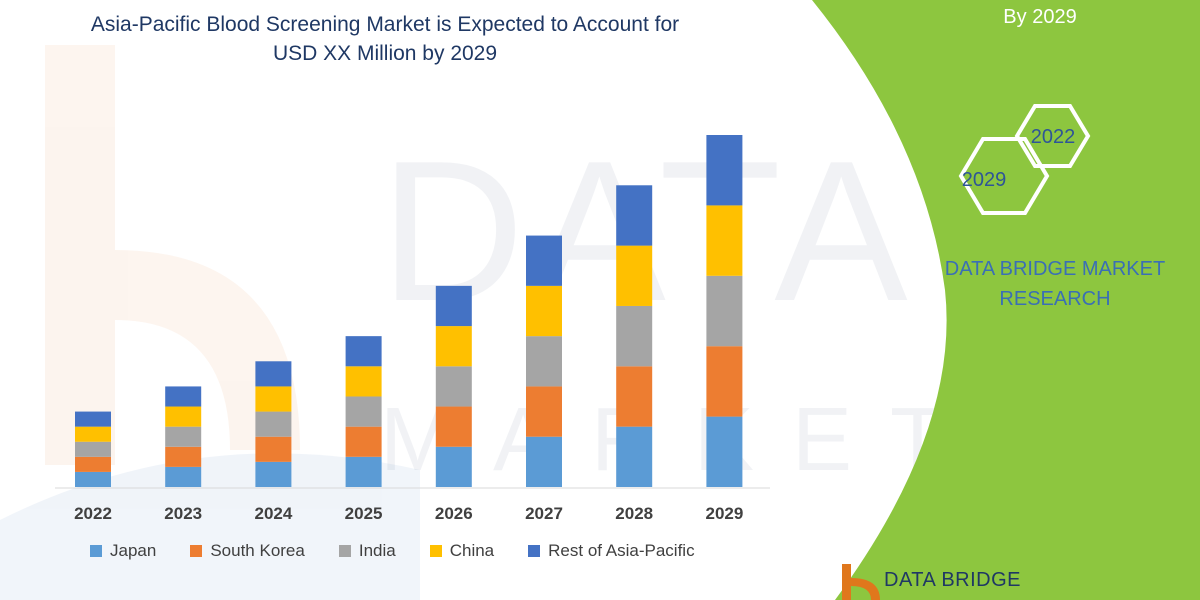 This screenshot has width=1200, height=600. I want to click on bar-segment-2028-rest-of-asia-pacific, so click(634, 215).